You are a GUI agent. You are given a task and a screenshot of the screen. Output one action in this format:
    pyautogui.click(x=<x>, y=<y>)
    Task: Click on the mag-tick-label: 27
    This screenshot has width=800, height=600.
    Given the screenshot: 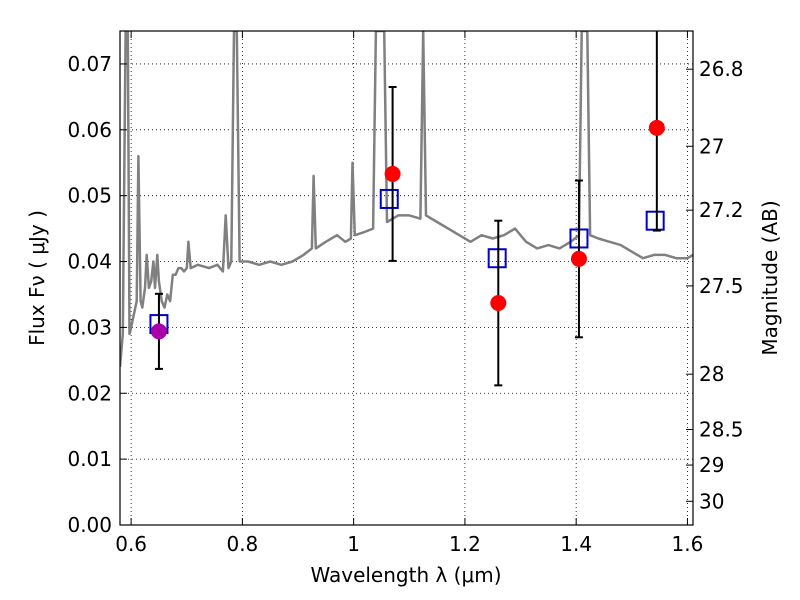 What is the action you would take?
    pyautogui.click(x=711, y=146)
    